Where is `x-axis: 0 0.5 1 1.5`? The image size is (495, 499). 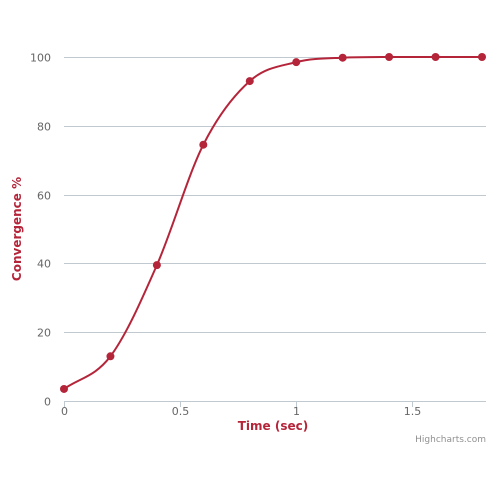
x-axis: 0 0.5 1 1.5 is located at coordinates (241, 409).